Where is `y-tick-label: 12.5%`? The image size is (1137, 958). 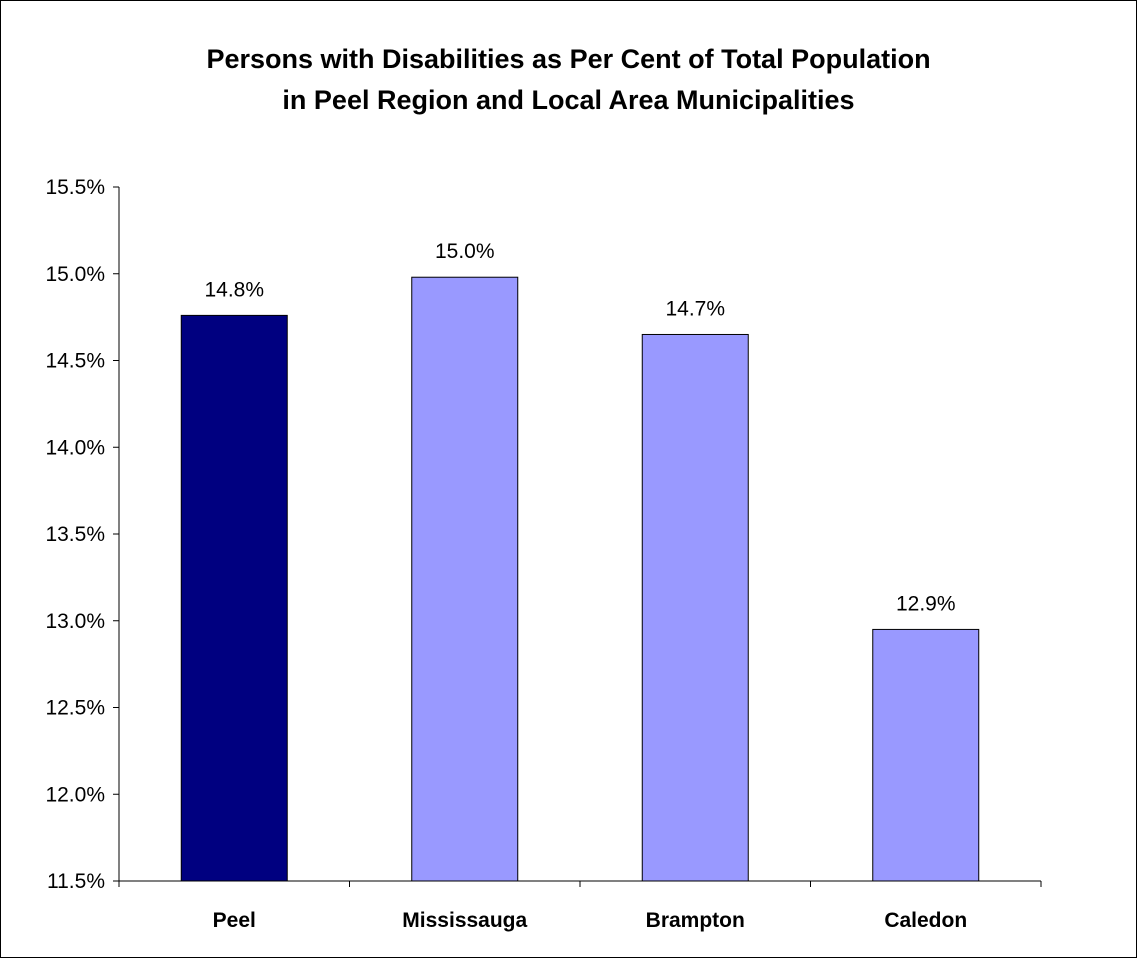 y-tick-label: 12.5% is located at coordinates (75, 708).